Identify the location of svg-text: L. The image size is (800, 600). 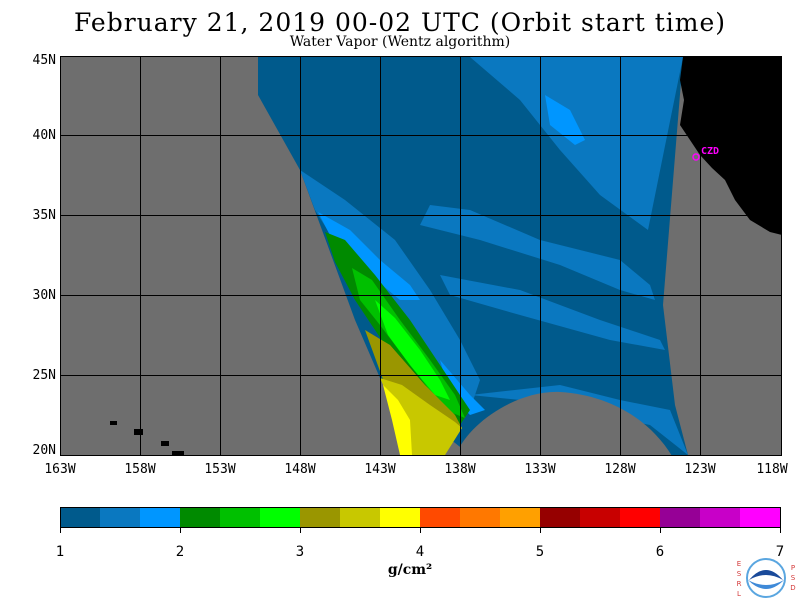
(739, 594).